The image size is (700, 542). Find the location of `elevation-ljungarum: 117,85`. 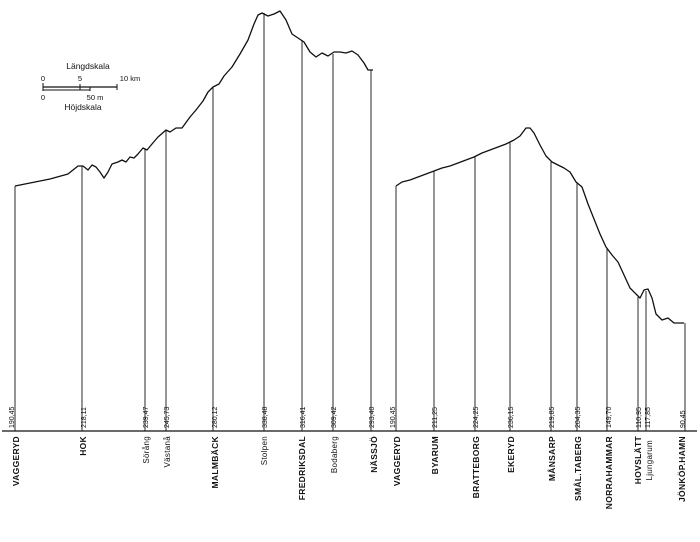

elevation-ljungarum: 117,85 is located at coordinates (648, 417).